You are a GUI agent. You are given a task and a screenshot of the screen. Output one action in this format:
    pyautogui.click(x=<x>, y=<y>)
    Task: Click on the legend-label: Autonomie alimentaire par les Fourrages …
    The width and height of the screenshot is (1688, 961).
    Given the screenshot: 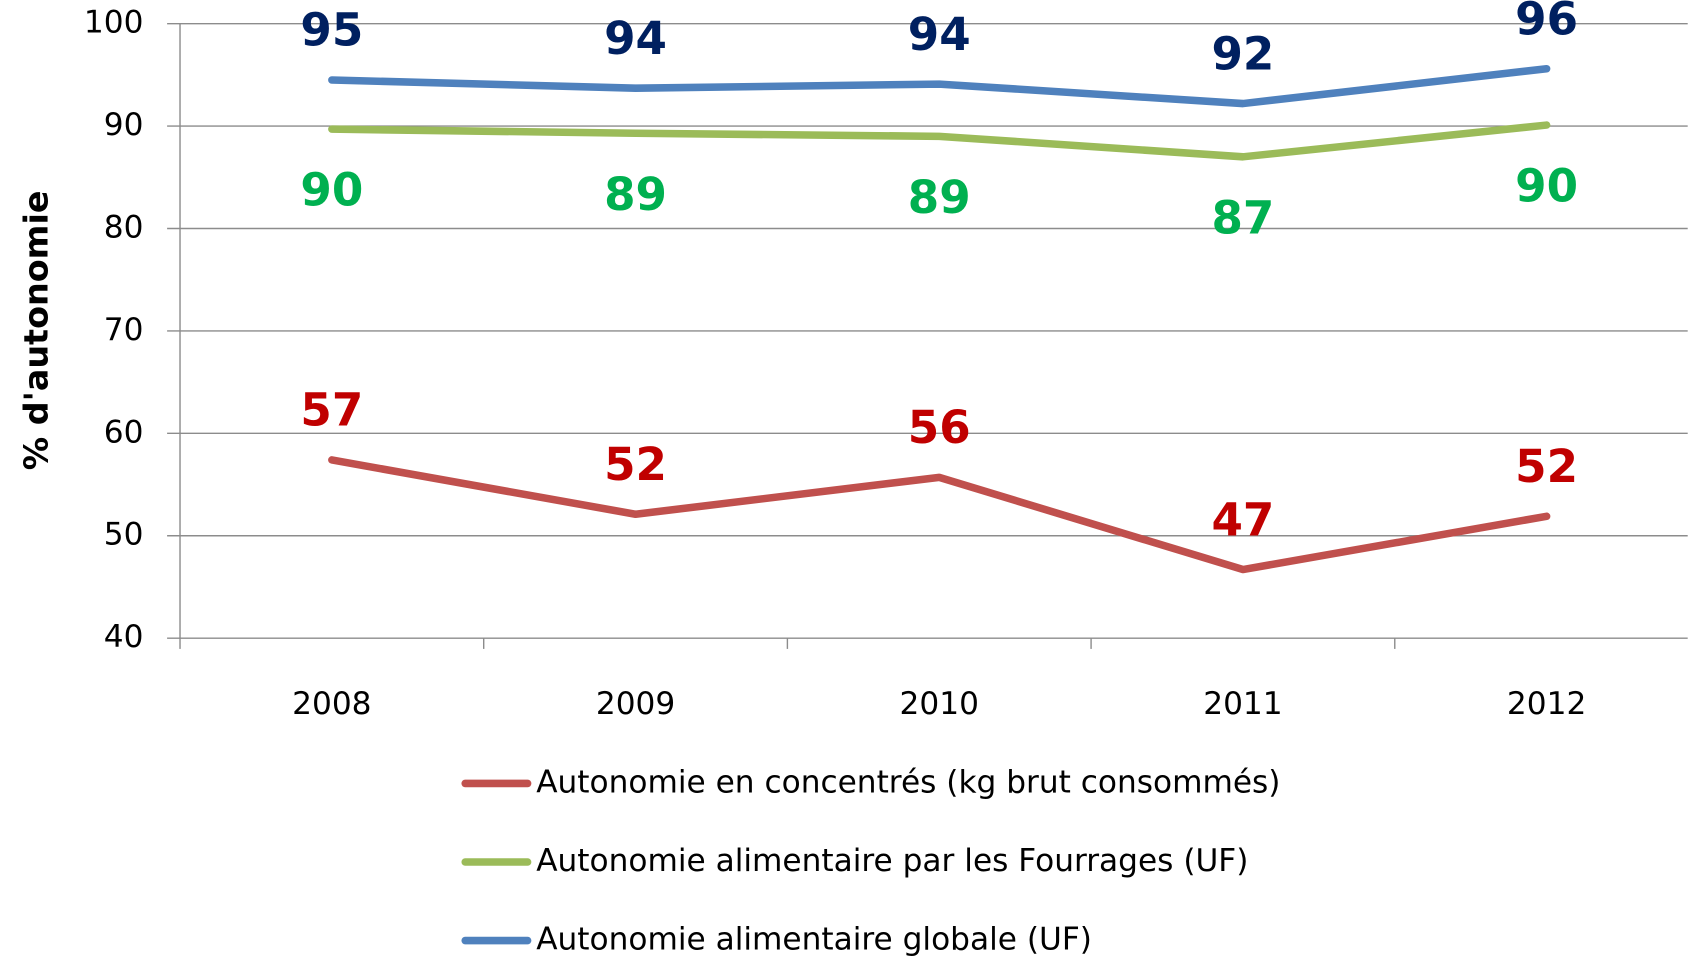 What is the action you would take?
    pyautogui.click(x=892, y=861)
    